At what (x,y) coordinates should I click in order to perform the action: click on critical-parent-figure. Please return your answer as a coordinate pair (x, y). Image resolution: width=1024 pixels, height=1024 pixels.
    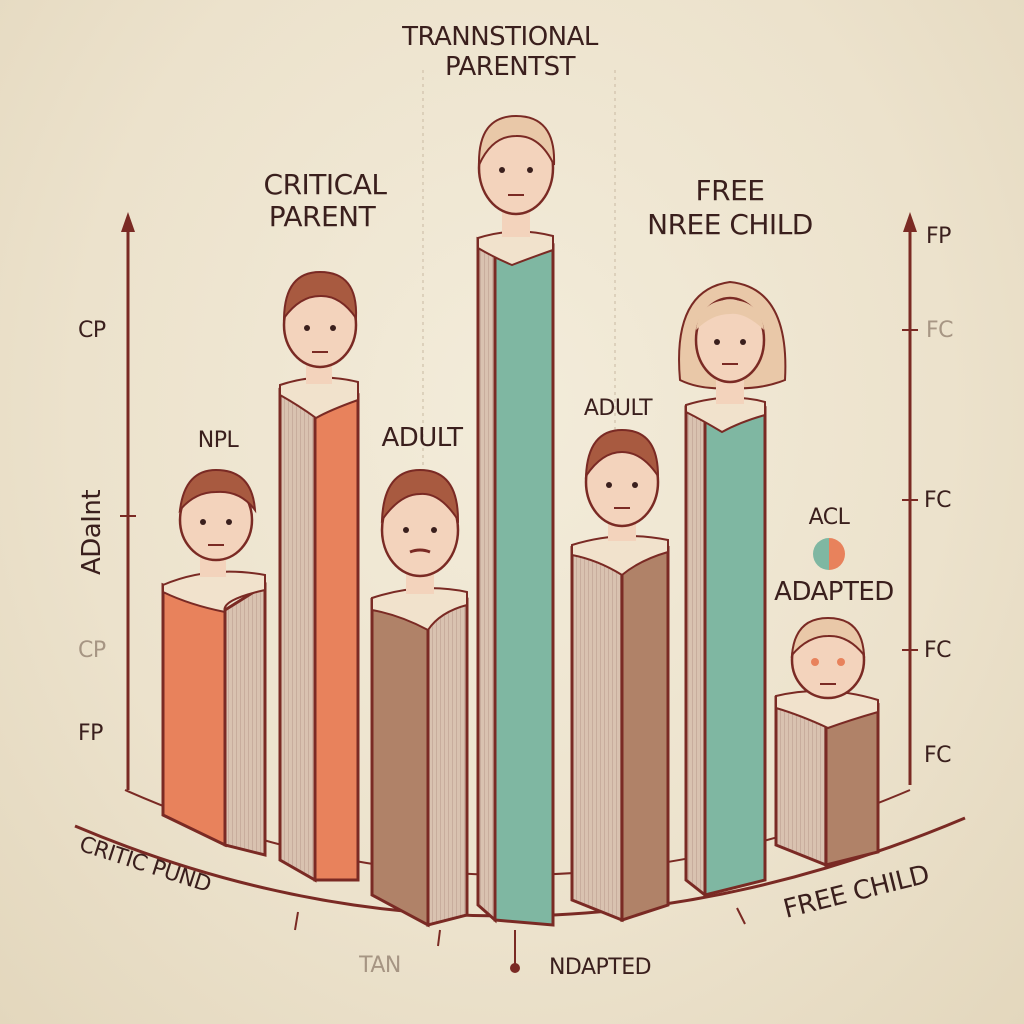
    Looking at the image, I should click on (319, 576).